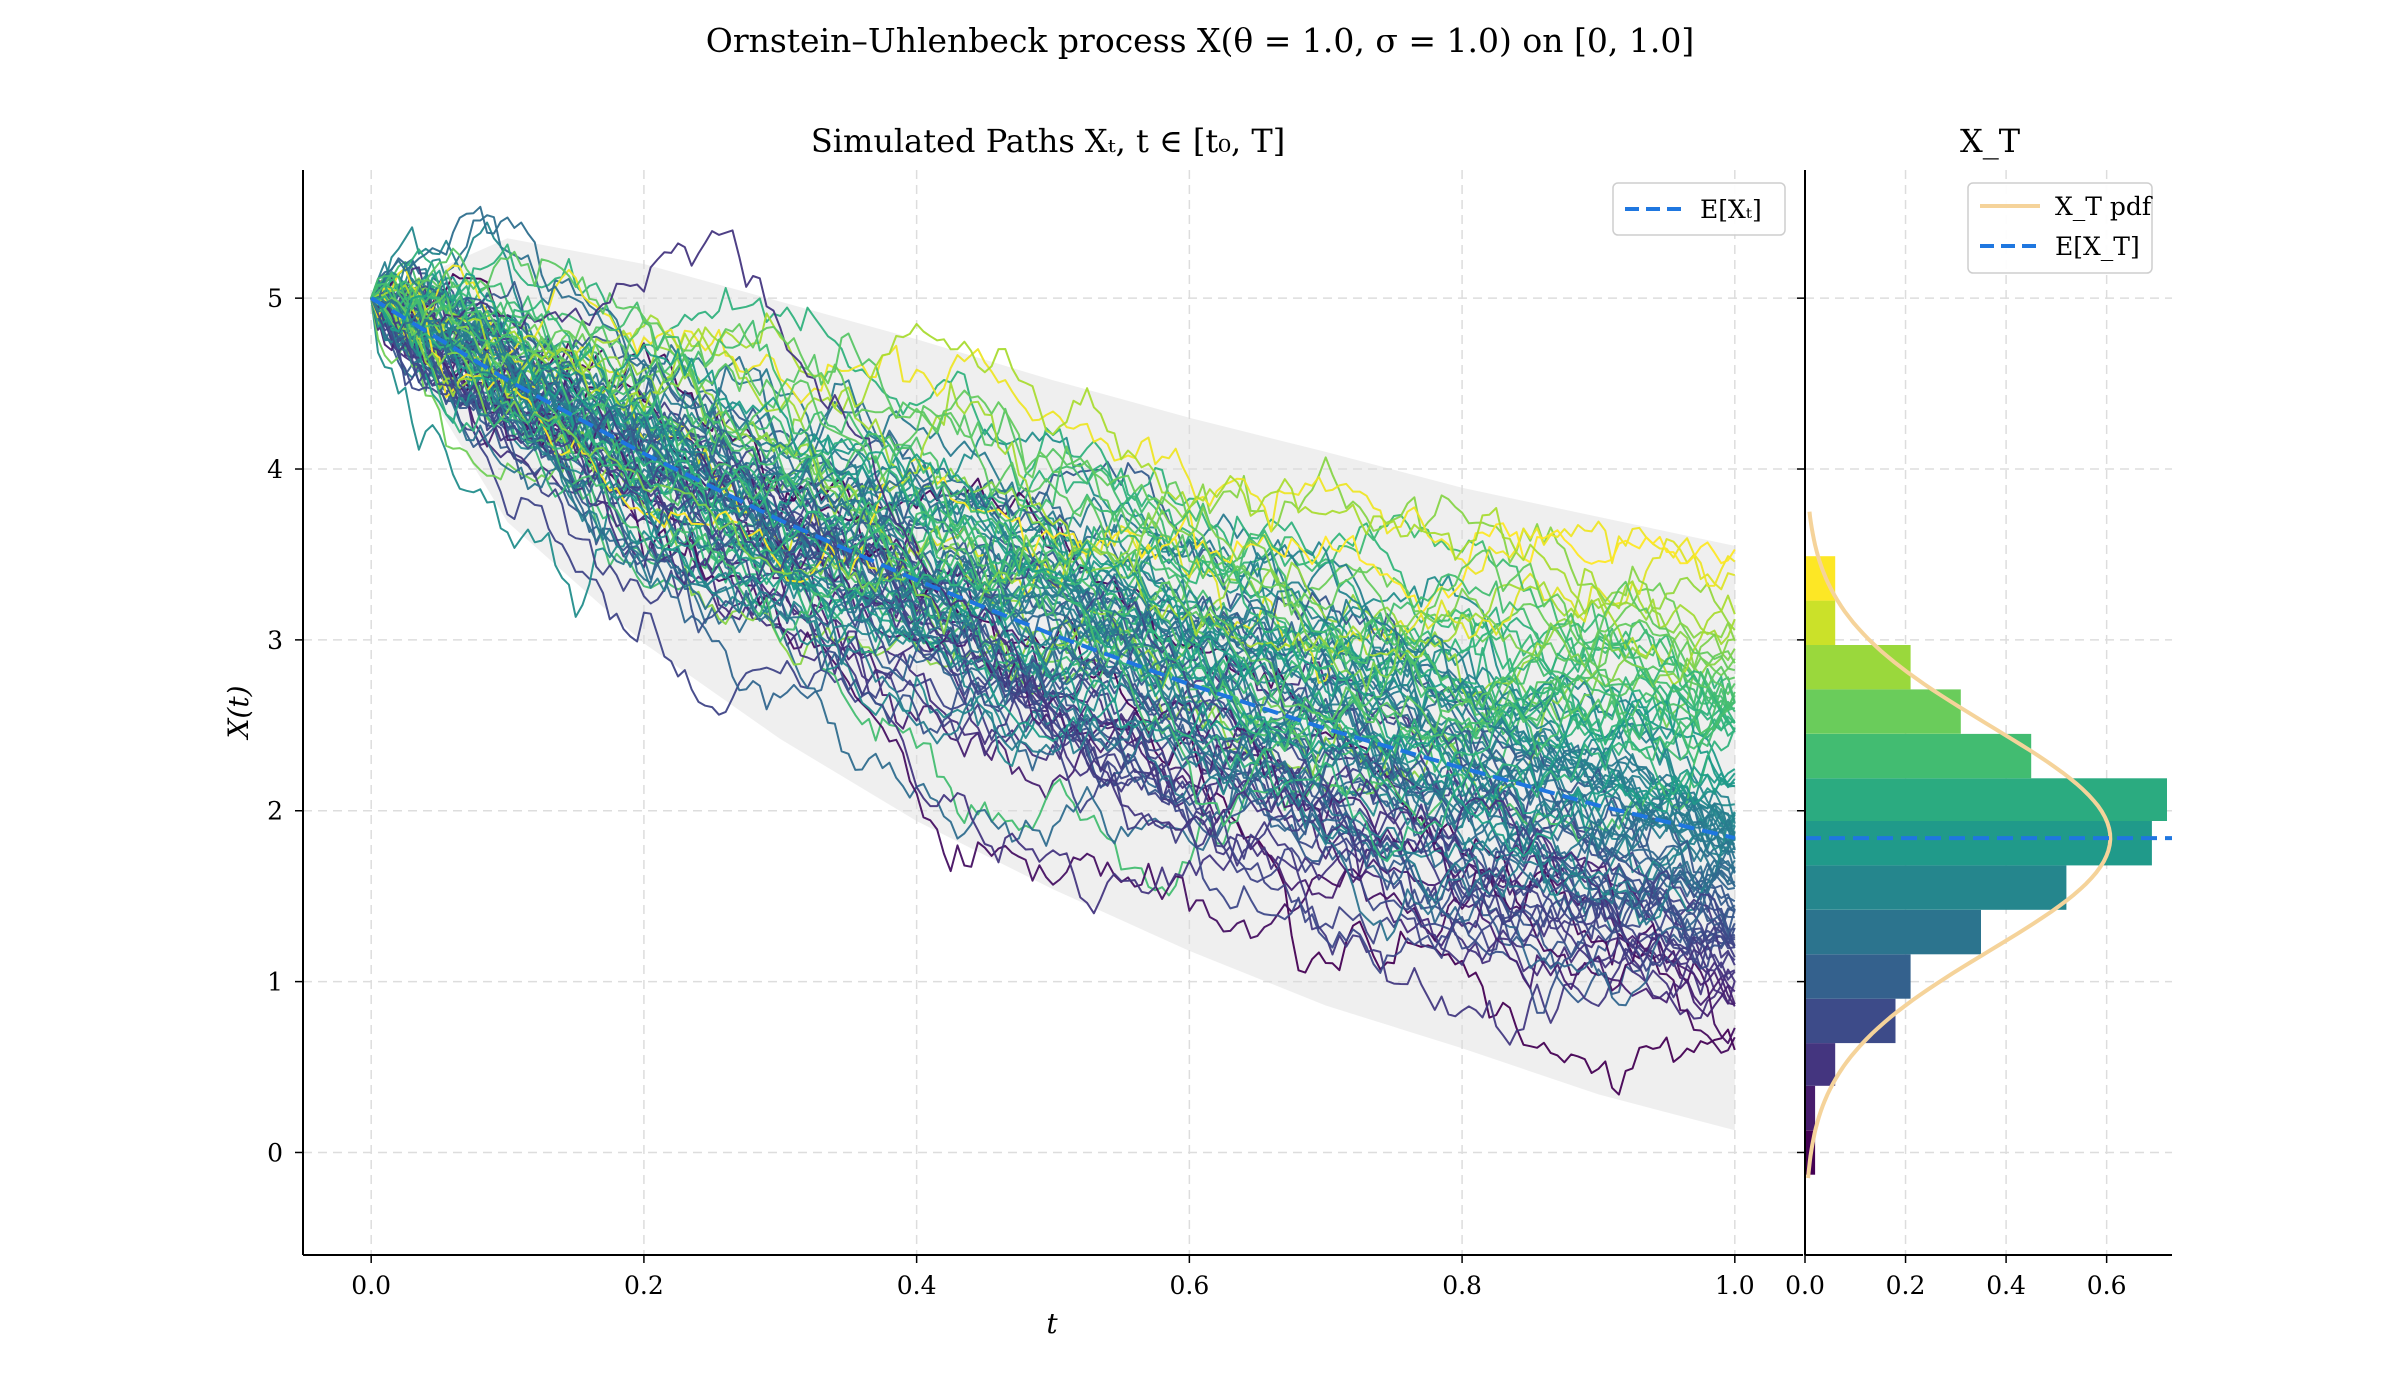 The height and width of the screenshot is (1400, 2400). Describe the element at coordinates (275, 1152) in the screenshot. I see `paths-y-tick-label: 0` at that location.